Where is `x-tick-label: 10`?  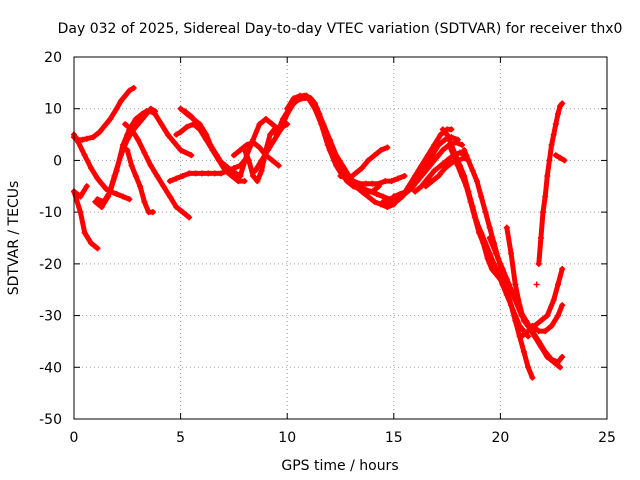
x-tick-label: 10 is located at coordinates (287, 438).